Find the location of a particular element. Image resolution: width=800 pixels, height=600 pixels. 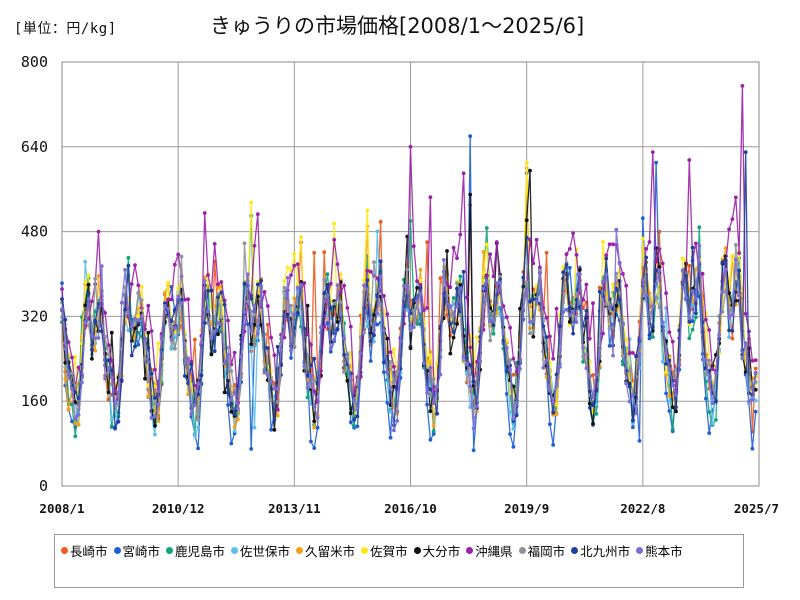

legend-marker-icon is located at coordinates (640, 550).